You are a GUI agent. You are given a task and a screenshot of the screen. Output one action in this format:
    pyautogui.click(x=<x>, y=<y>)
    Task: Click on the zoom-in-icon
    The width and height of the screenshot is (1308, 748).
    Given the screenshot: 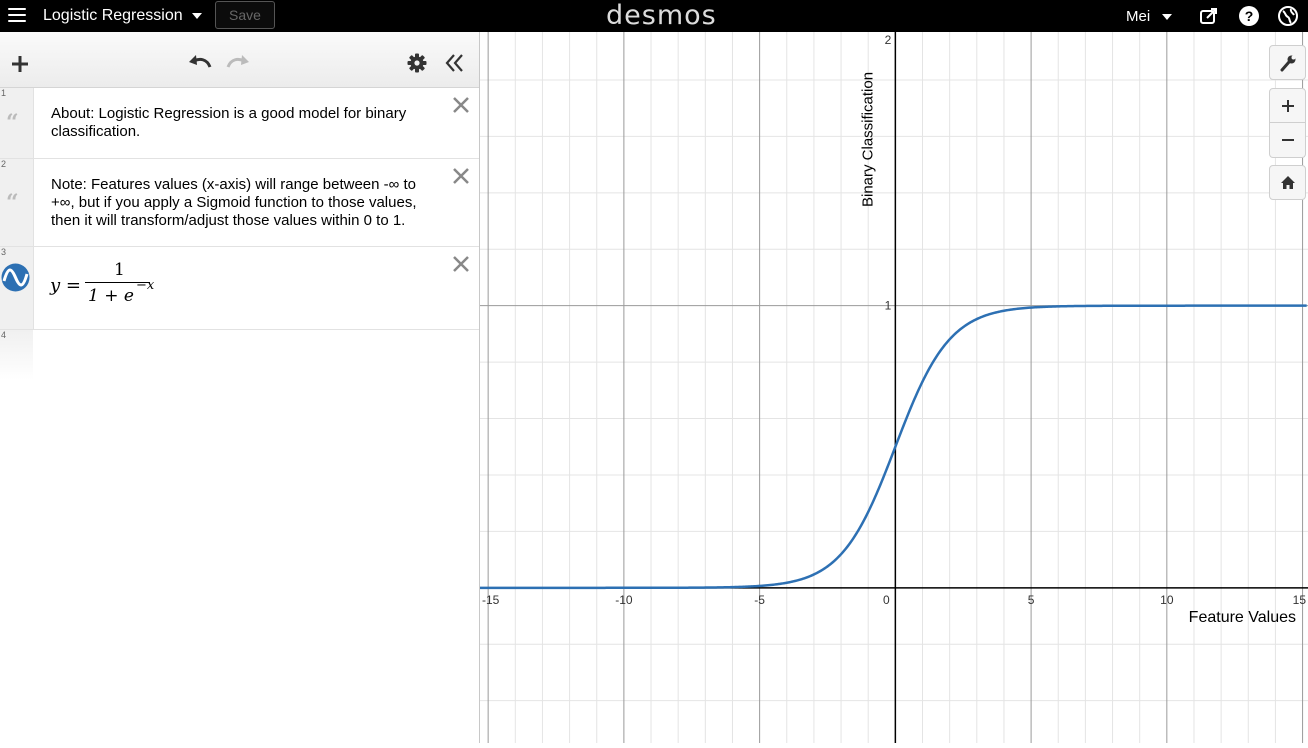 What is the action you would take?
    pyautogui.click(x=1288, y=106)
    